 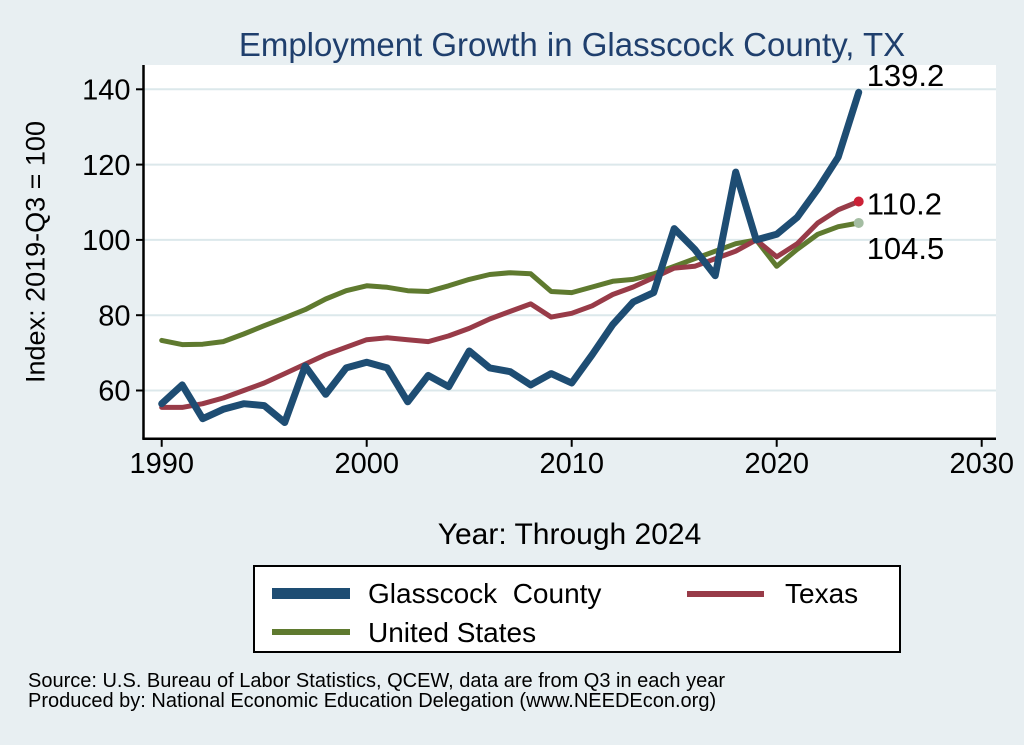 What do you see at coordinates (311, 593) in the screenshot?
I see `legend-swatch-glasscock-county` at bounding box center [311, 593].